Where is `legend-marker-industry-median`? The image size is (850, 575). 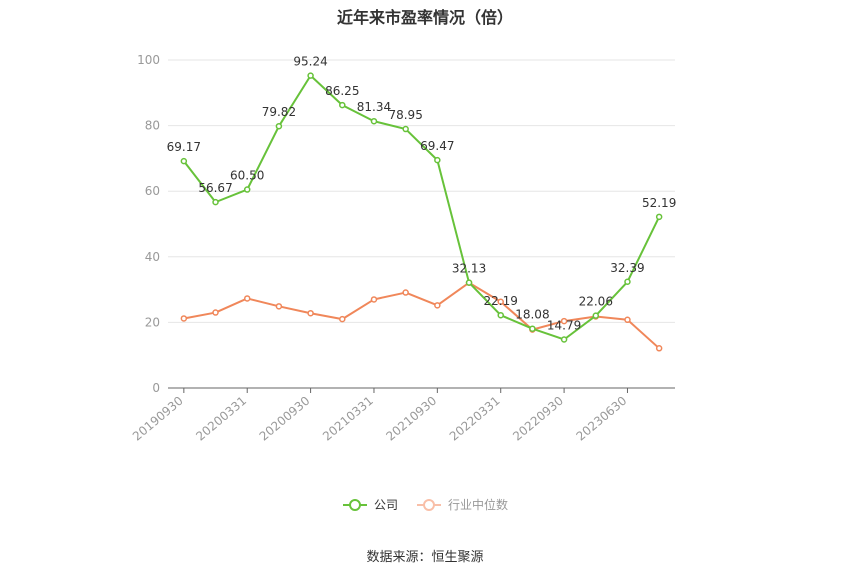 legend-marker-industry-median is located at coordinates (429, 504).